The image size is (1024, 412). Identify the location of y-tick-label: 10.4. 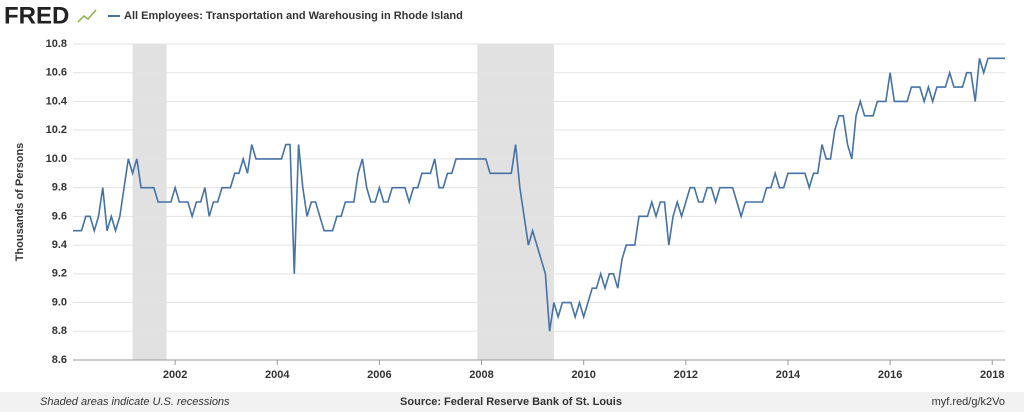
(57, 101).